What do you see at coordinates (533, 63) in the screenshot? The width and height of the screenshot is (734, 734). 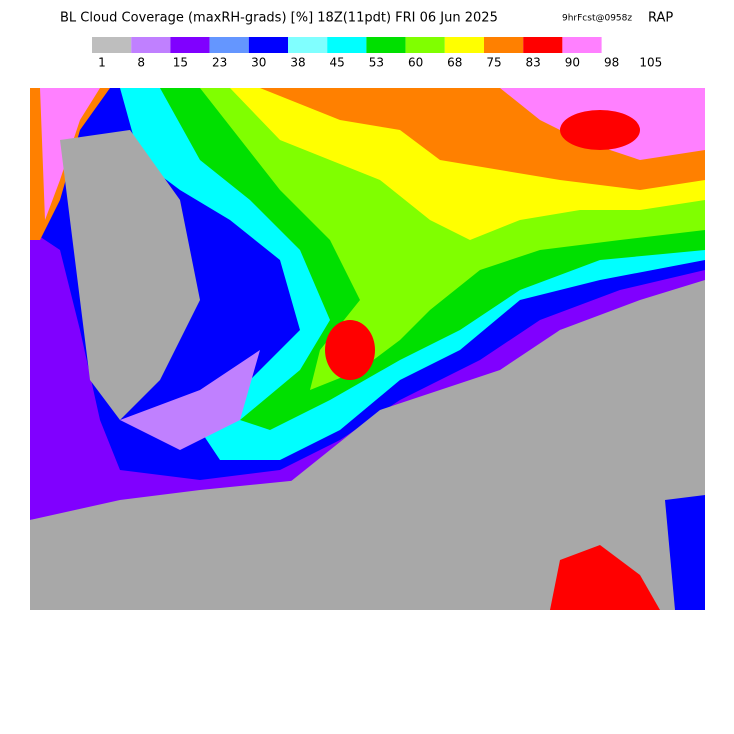 I see `colorbar-label: 83` at bounding box center [533, 63].